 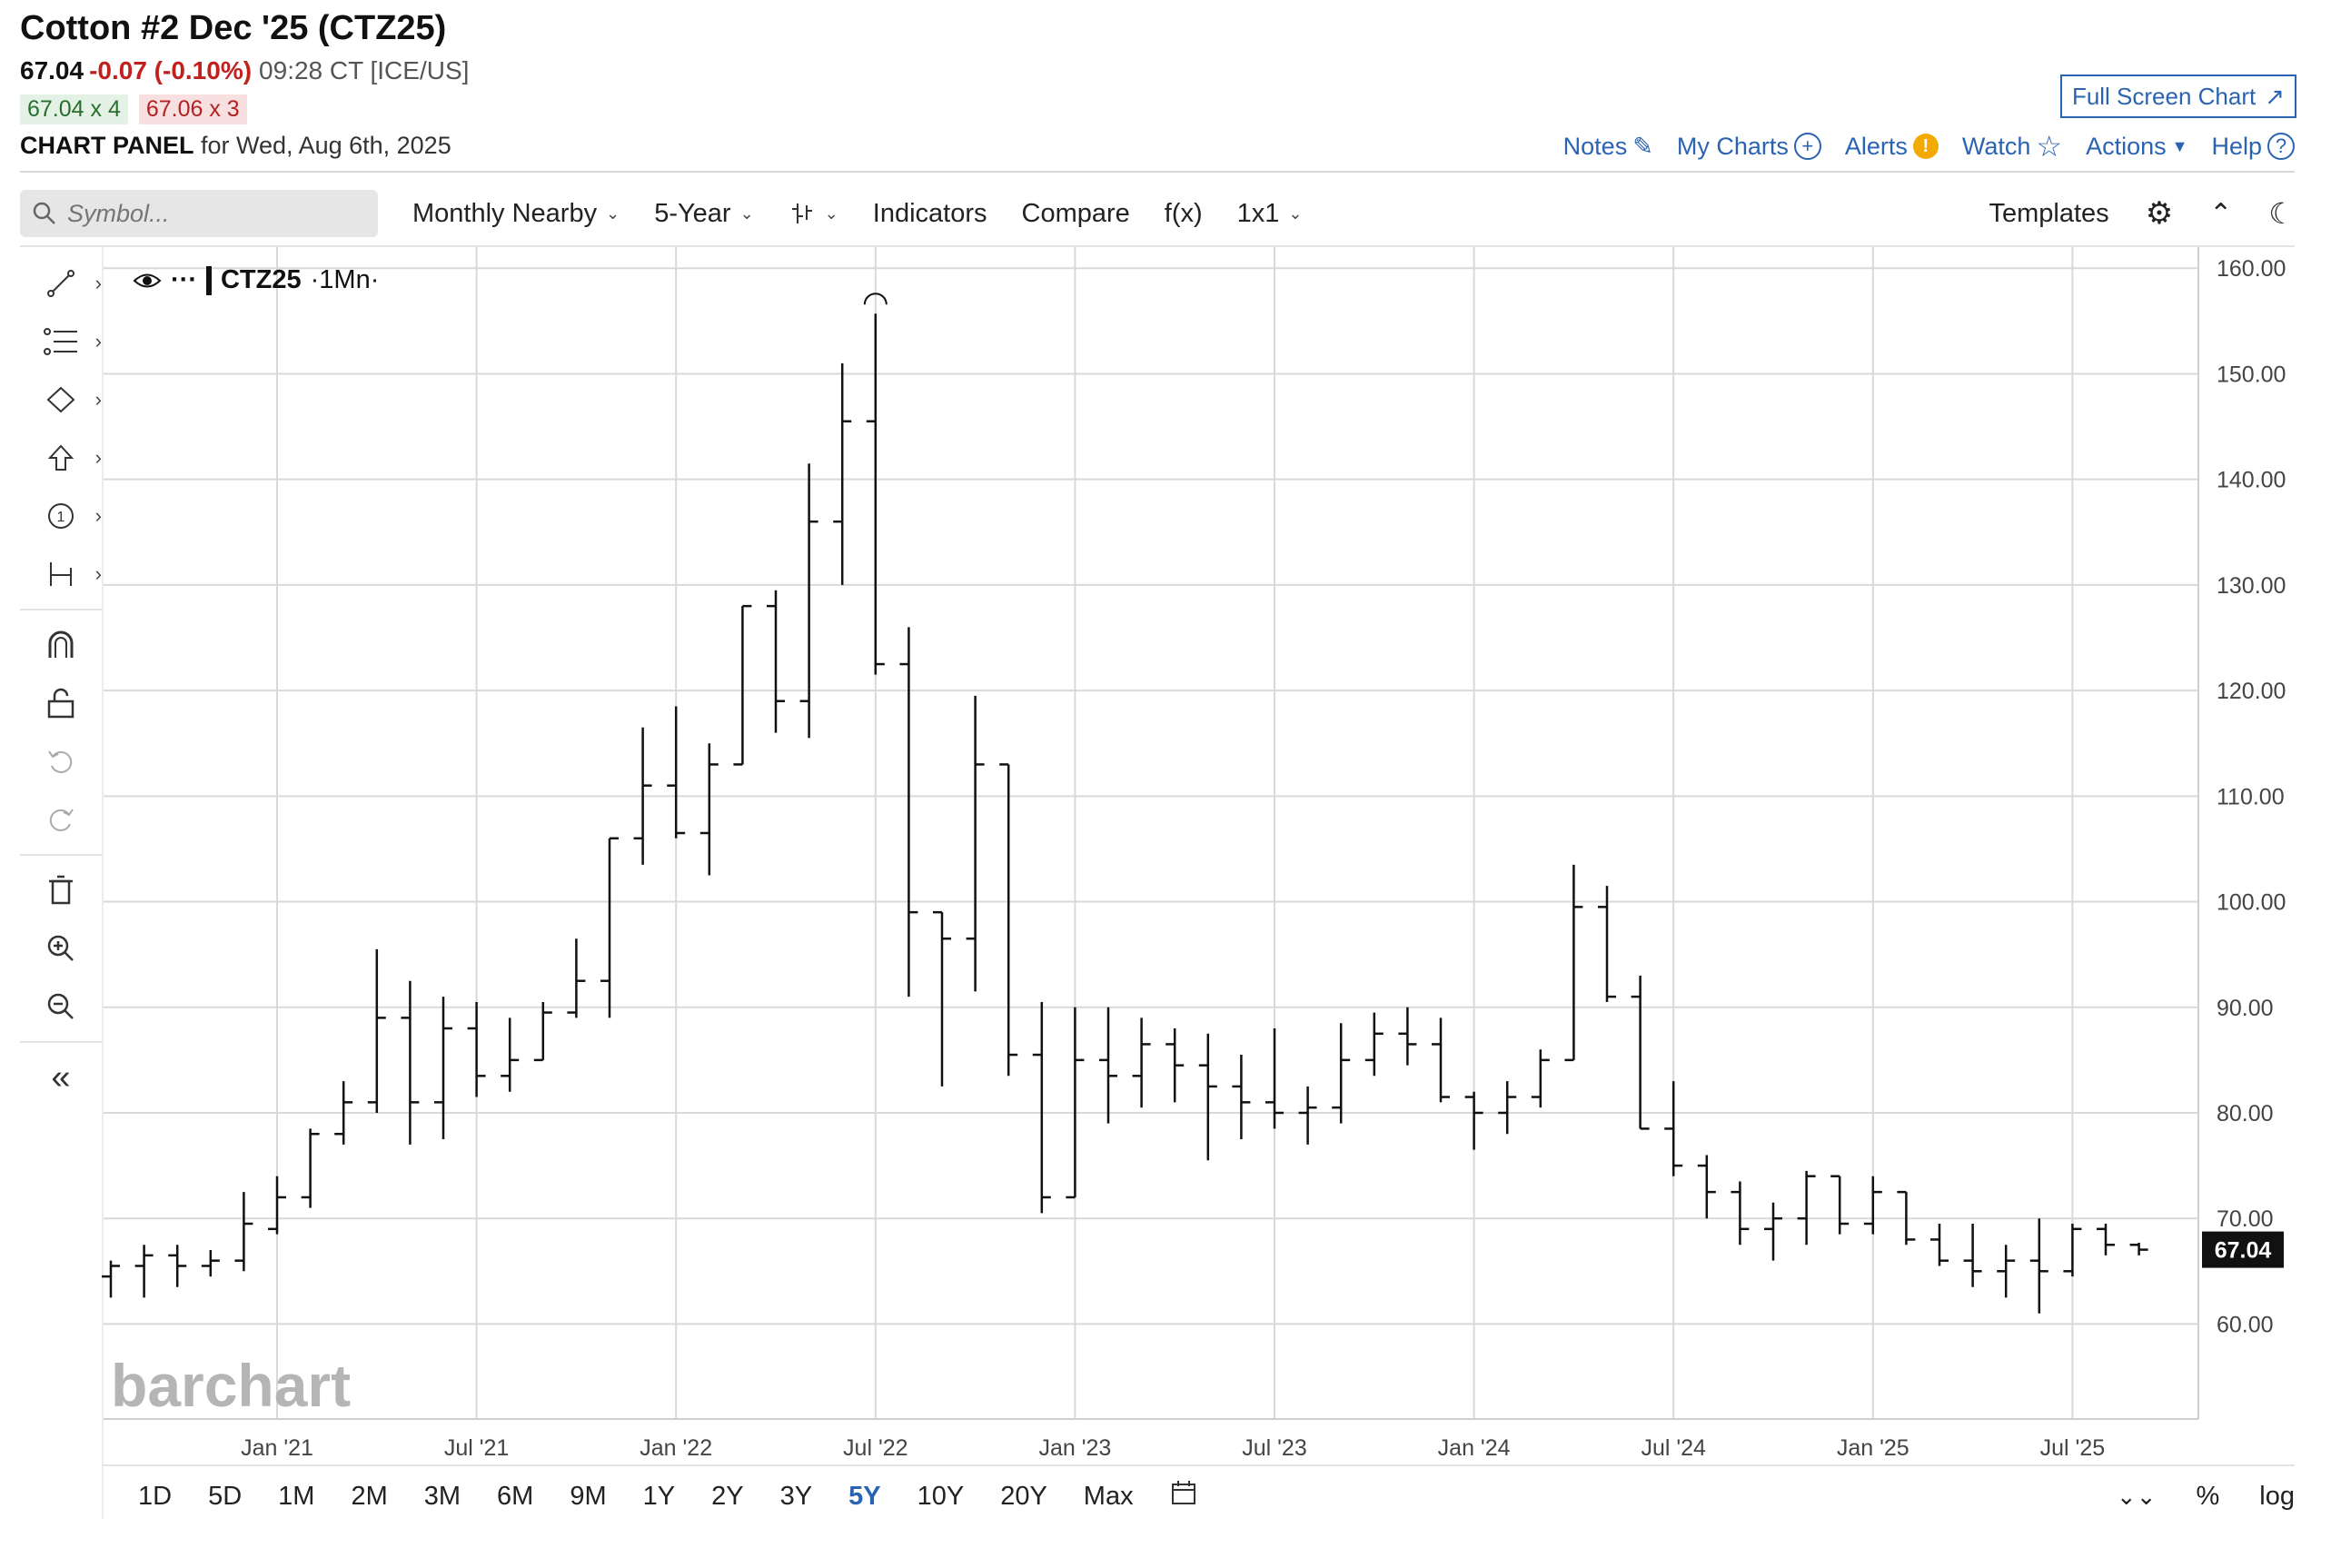 I want to click on redo-button, so click(x=61, y=819).